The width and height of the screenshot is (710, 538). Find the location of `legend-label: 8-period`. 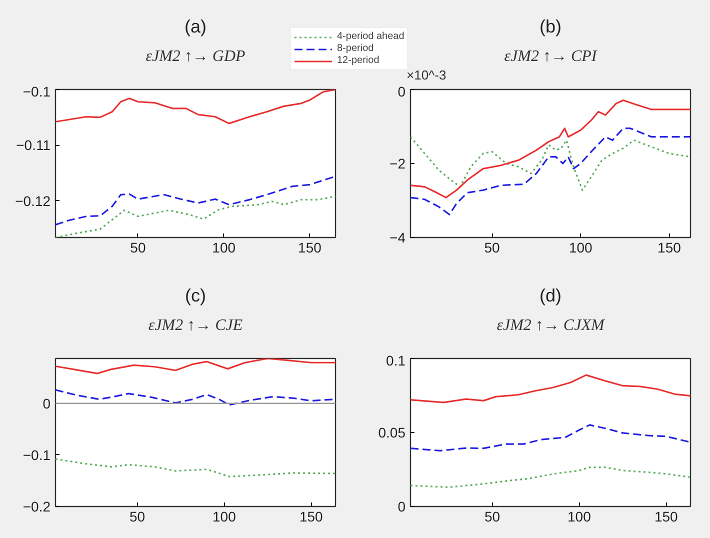

legend-label: 8-period is located at coordinates (355, 48).